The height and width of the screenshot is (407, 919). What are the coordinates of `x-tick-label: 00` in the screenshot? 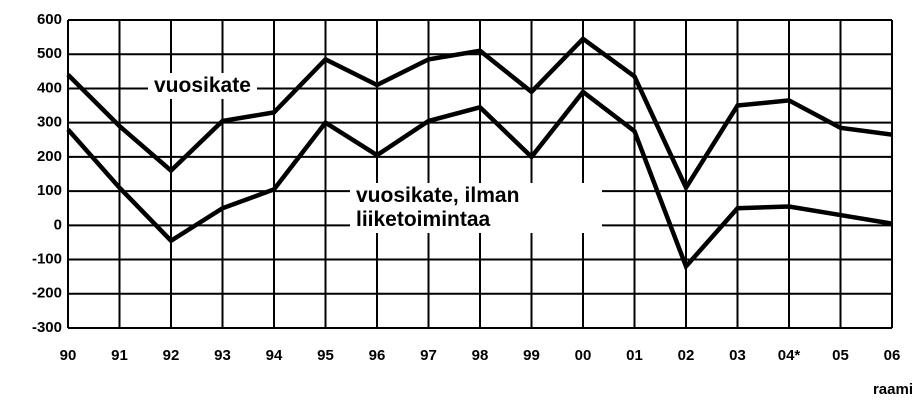 It's located at (583, 355).